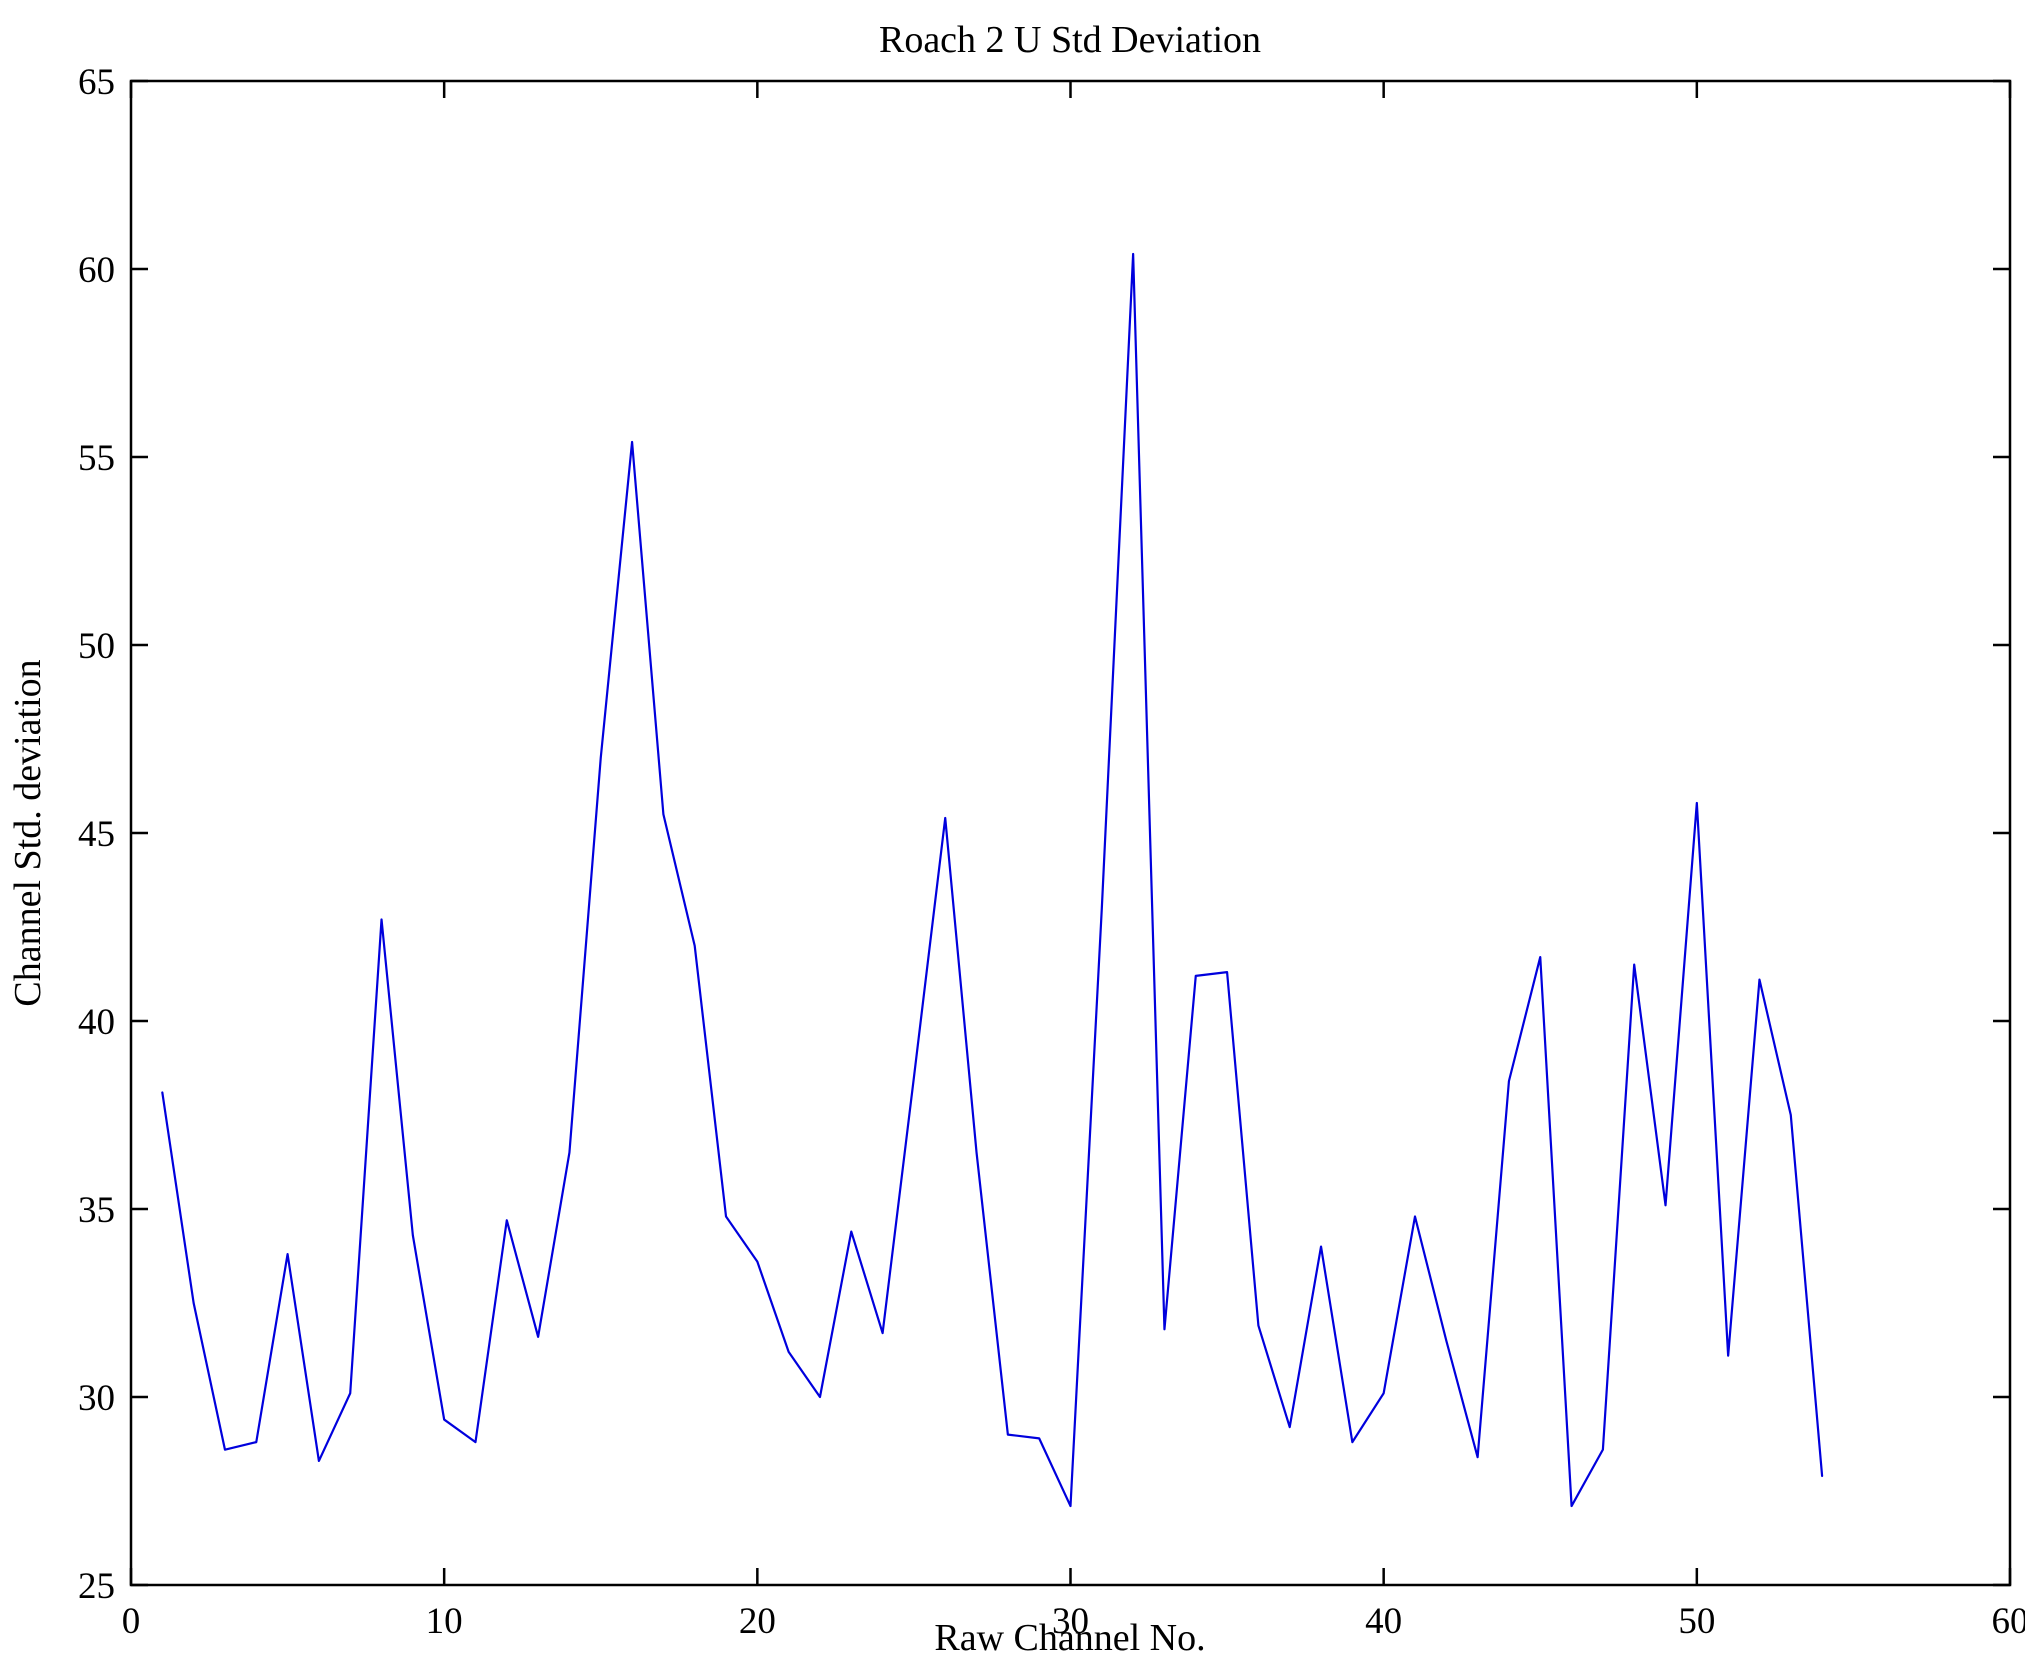 The image size is (2025, 1671). I want to click on x-tick-label: 50, so click(1696, 1621).